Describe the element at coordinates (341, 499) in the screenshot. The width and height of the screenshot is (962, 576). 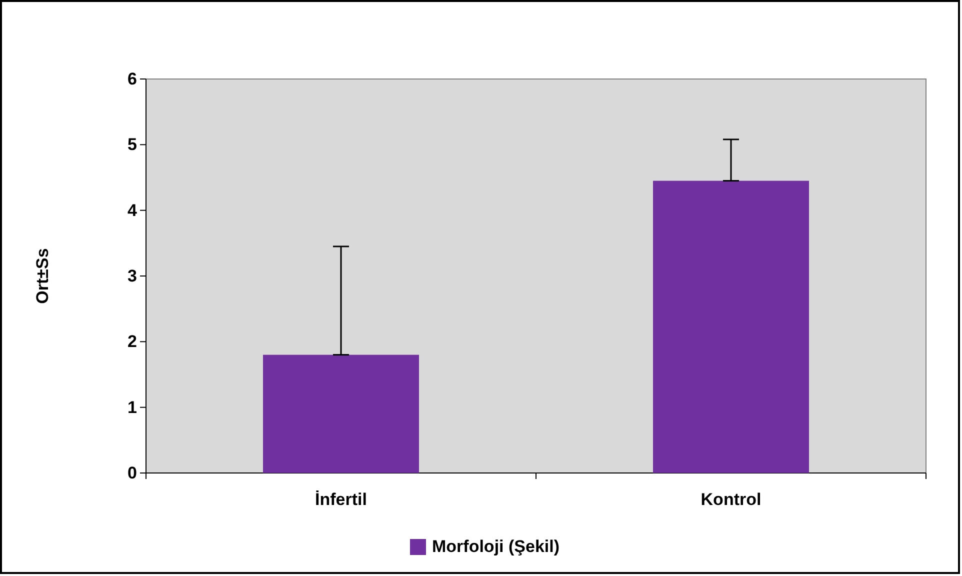
I see `x-tick-label: İnfertil` at that location.